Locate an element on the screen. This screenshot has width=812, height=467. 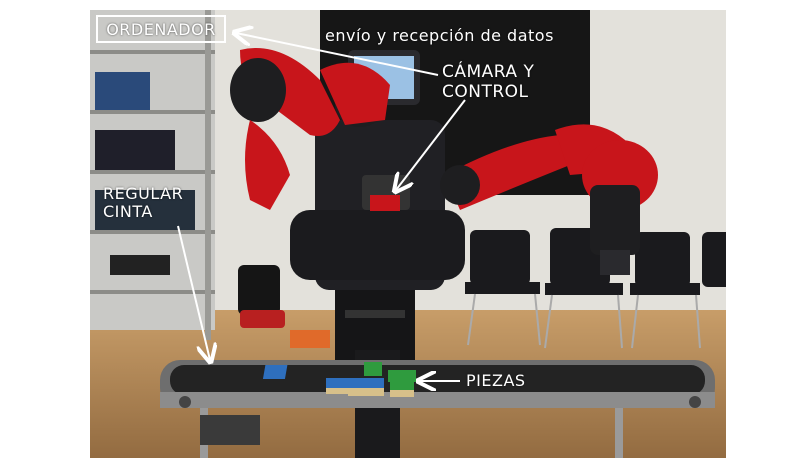
arrow-regular-cinta is located at coordinates (193, 292).